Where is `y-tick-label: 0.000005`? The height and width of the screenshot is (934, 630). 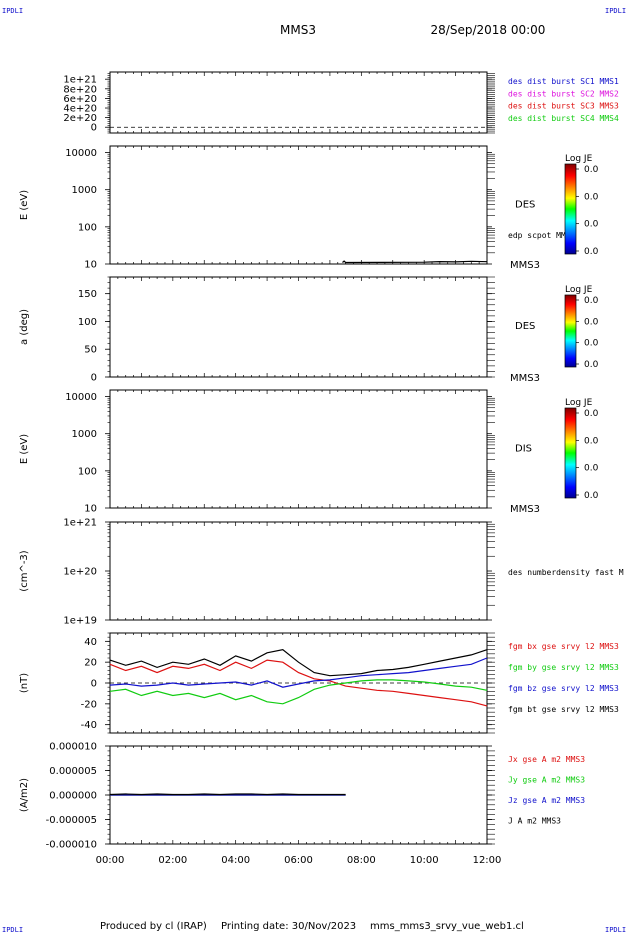
y-tick-label: 0.000005 is located at coordinates (73, 771).